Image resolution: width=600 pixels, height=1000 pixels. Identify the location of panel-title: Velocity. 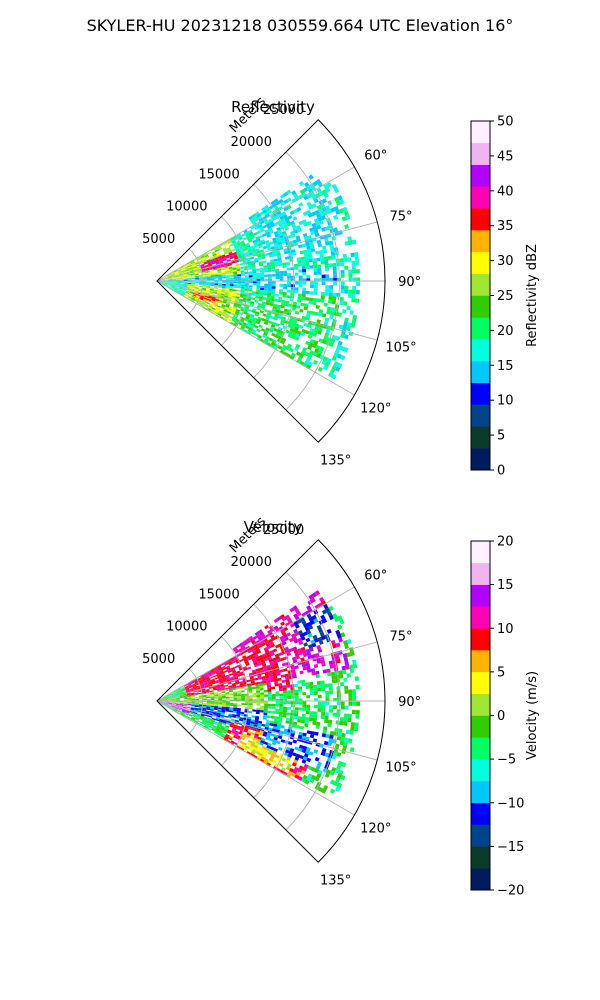
(273, 527).